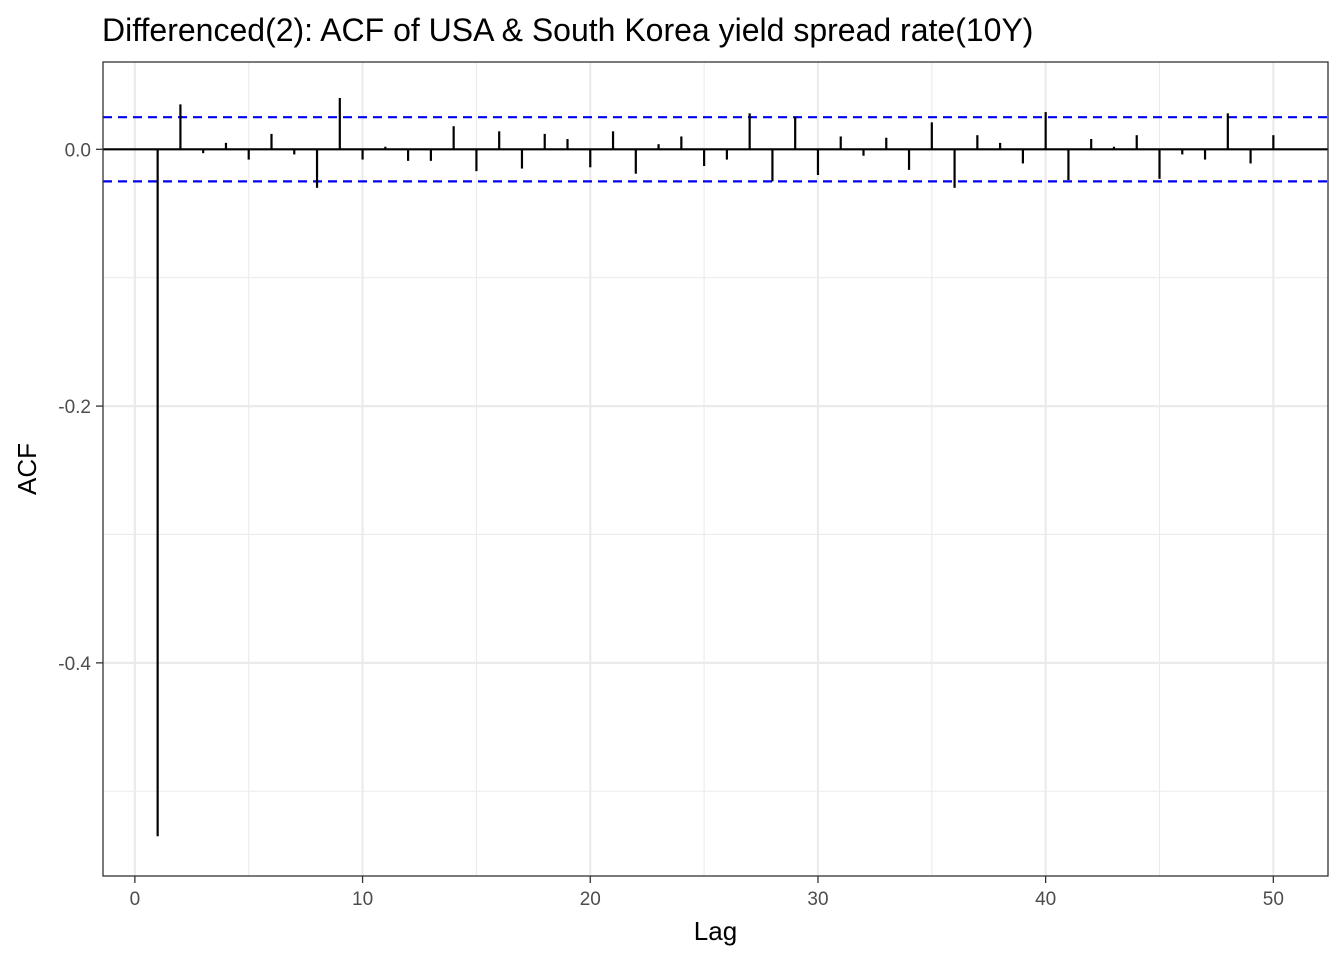  What do you see at coordinates (74, 664) in the screenshot?
I see `y-tick-label: -0.4` at bounding box center [74, 664].